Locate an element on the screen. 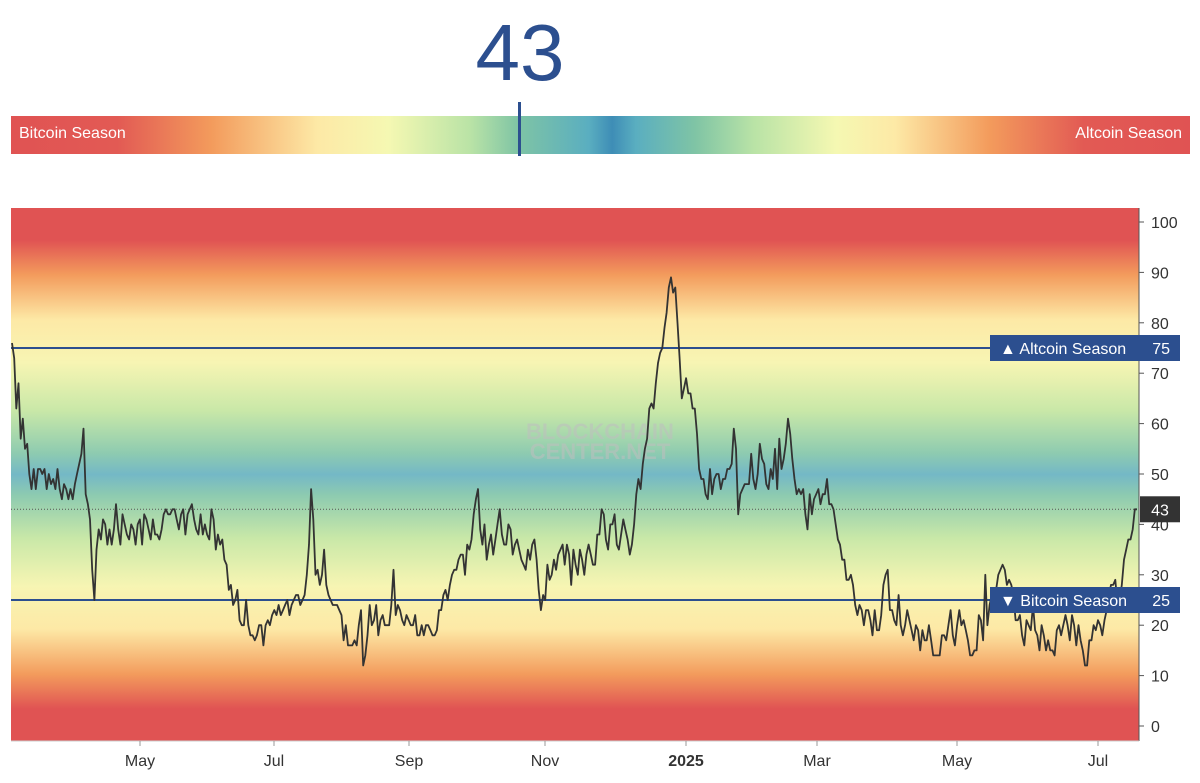 Image resolution: width=1200 pixels, height=783 pixels. y-tick-label: 70 is located at coordinates (1160, 374).